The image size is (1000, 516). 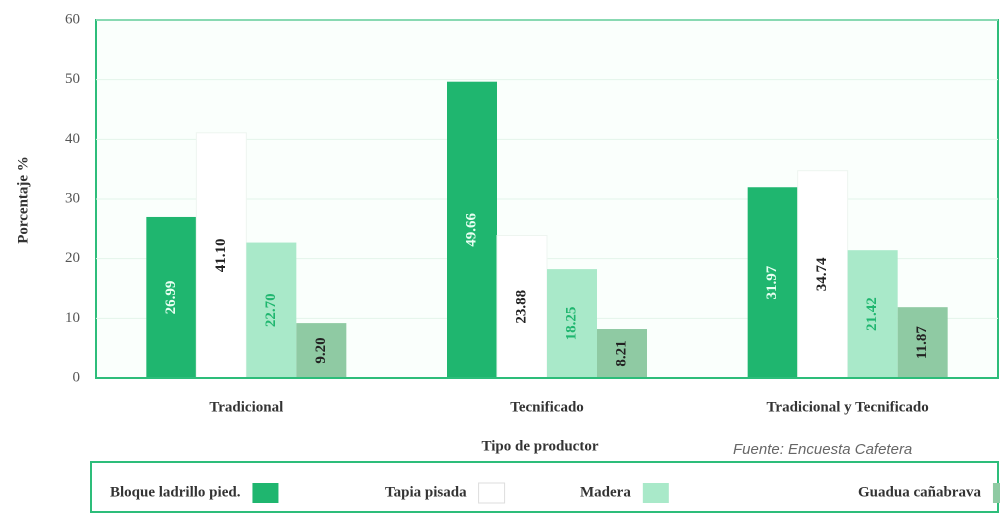 What do you see at coordinates (72, 318) in the screenshot?
I see `y-tick-label: 10` at bounding box center [72, 318].